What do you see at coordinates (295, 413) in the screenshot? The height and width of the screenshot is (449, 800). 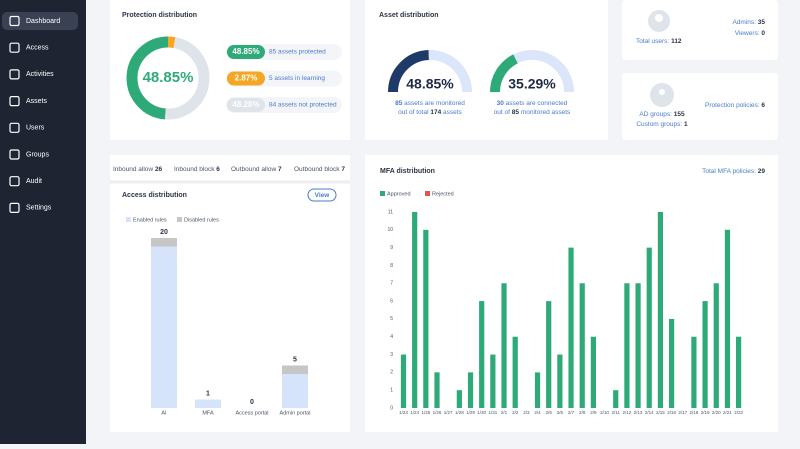 I see `x-tick-label: Admin portal` at bounding box center [295, 413].